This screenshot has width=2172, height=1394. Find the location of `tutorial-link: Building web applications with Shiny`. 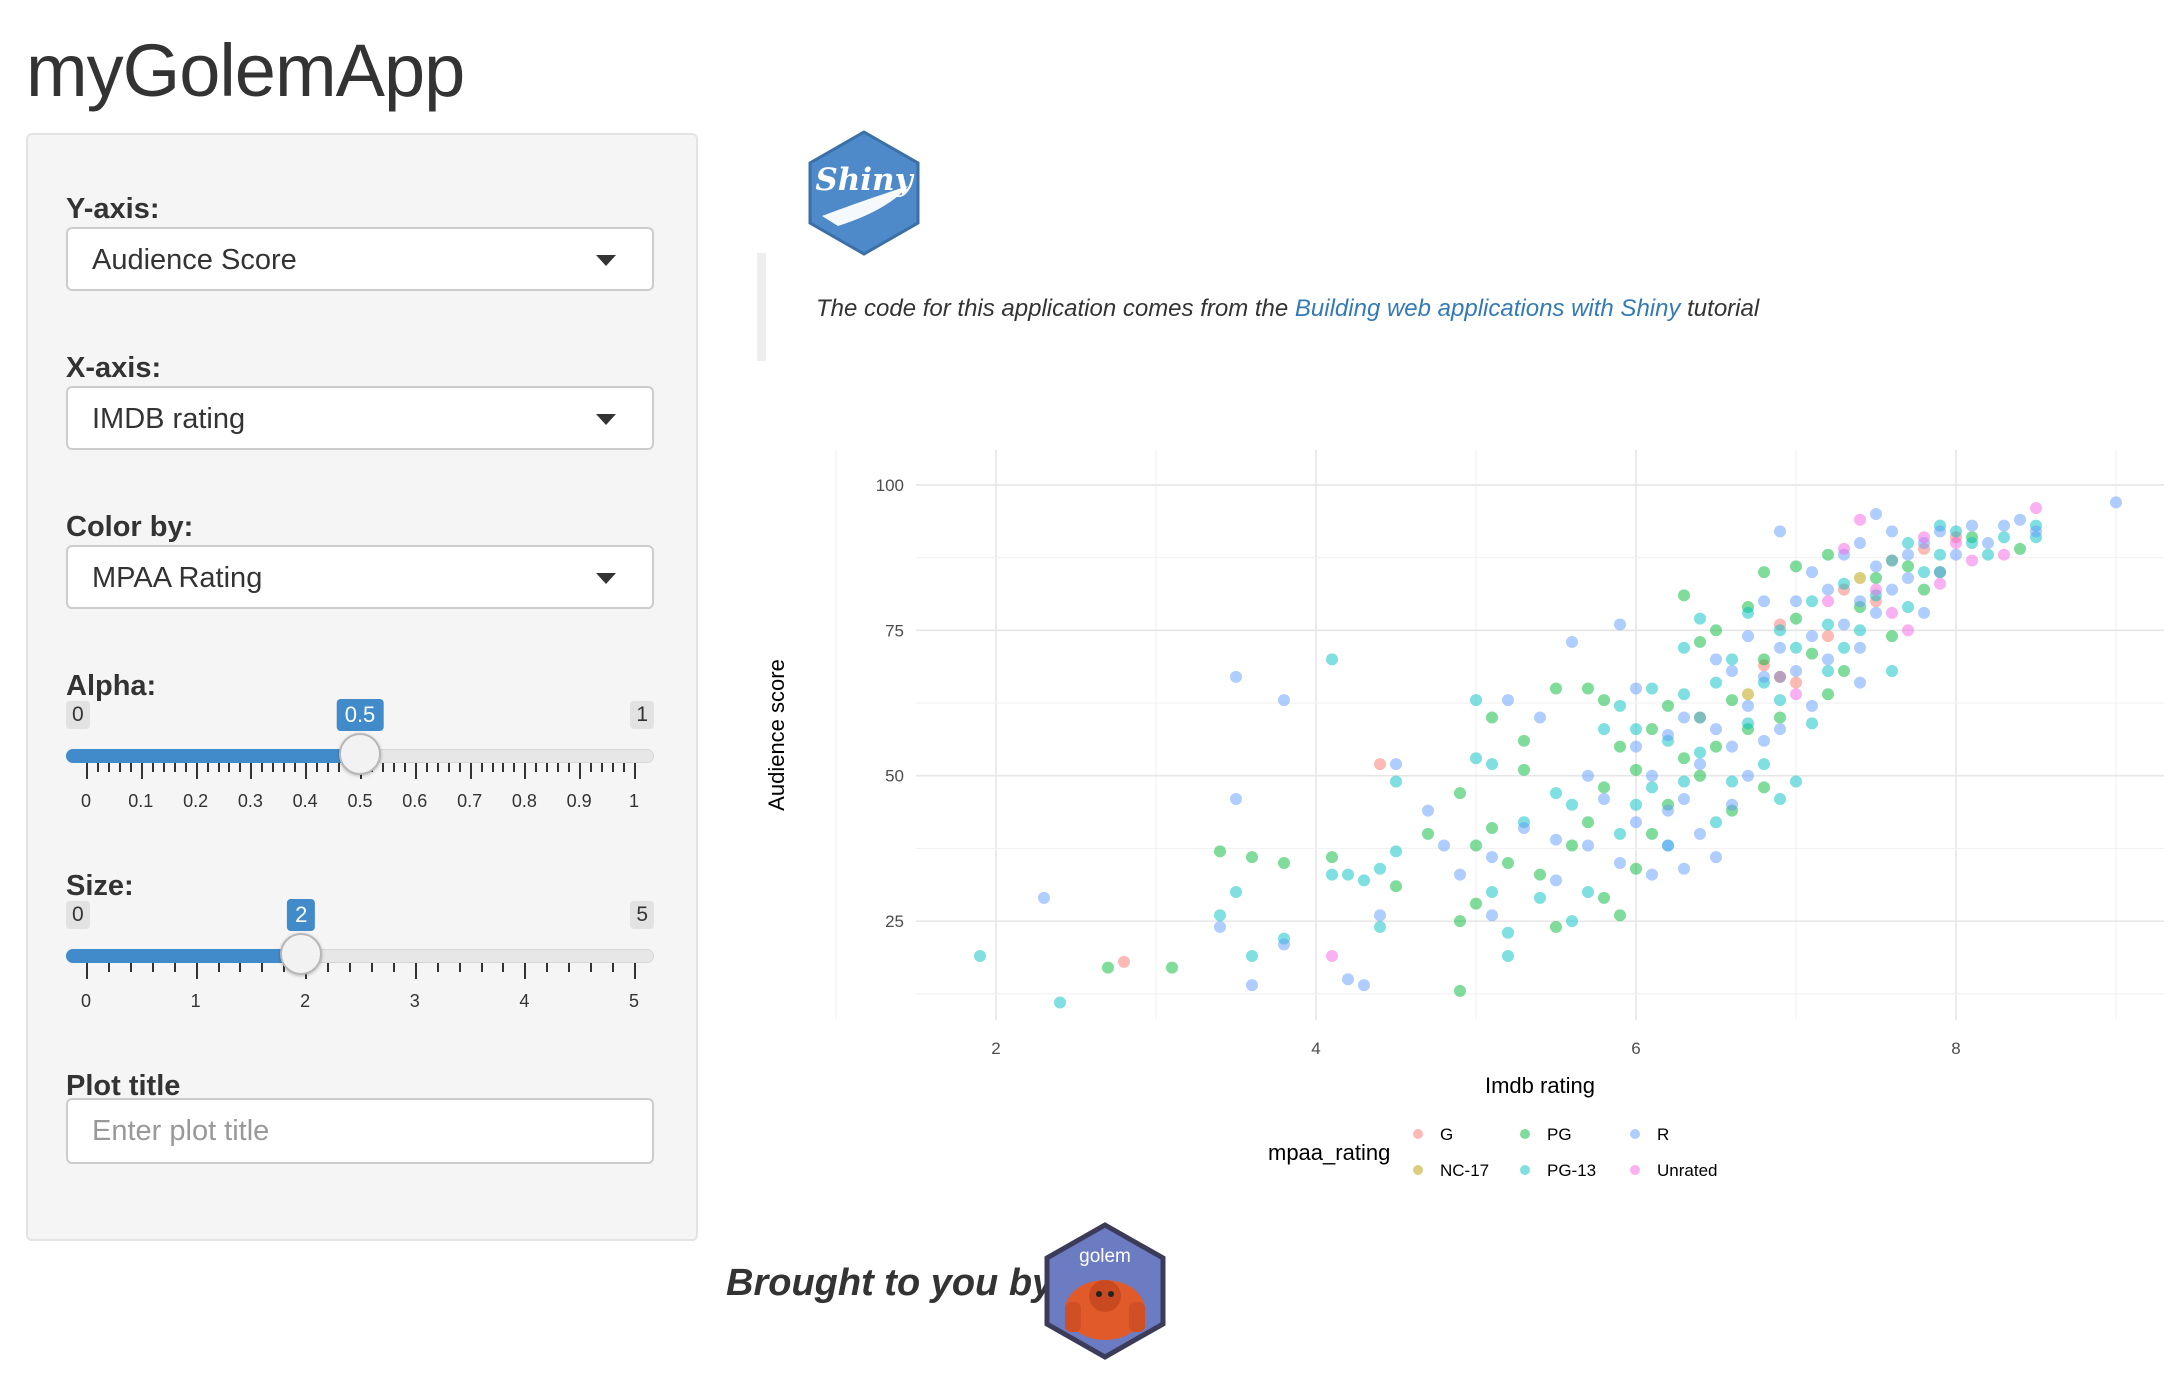

tutorial-link: Building web applications with Shiny is located at coordinates (1487, 308).